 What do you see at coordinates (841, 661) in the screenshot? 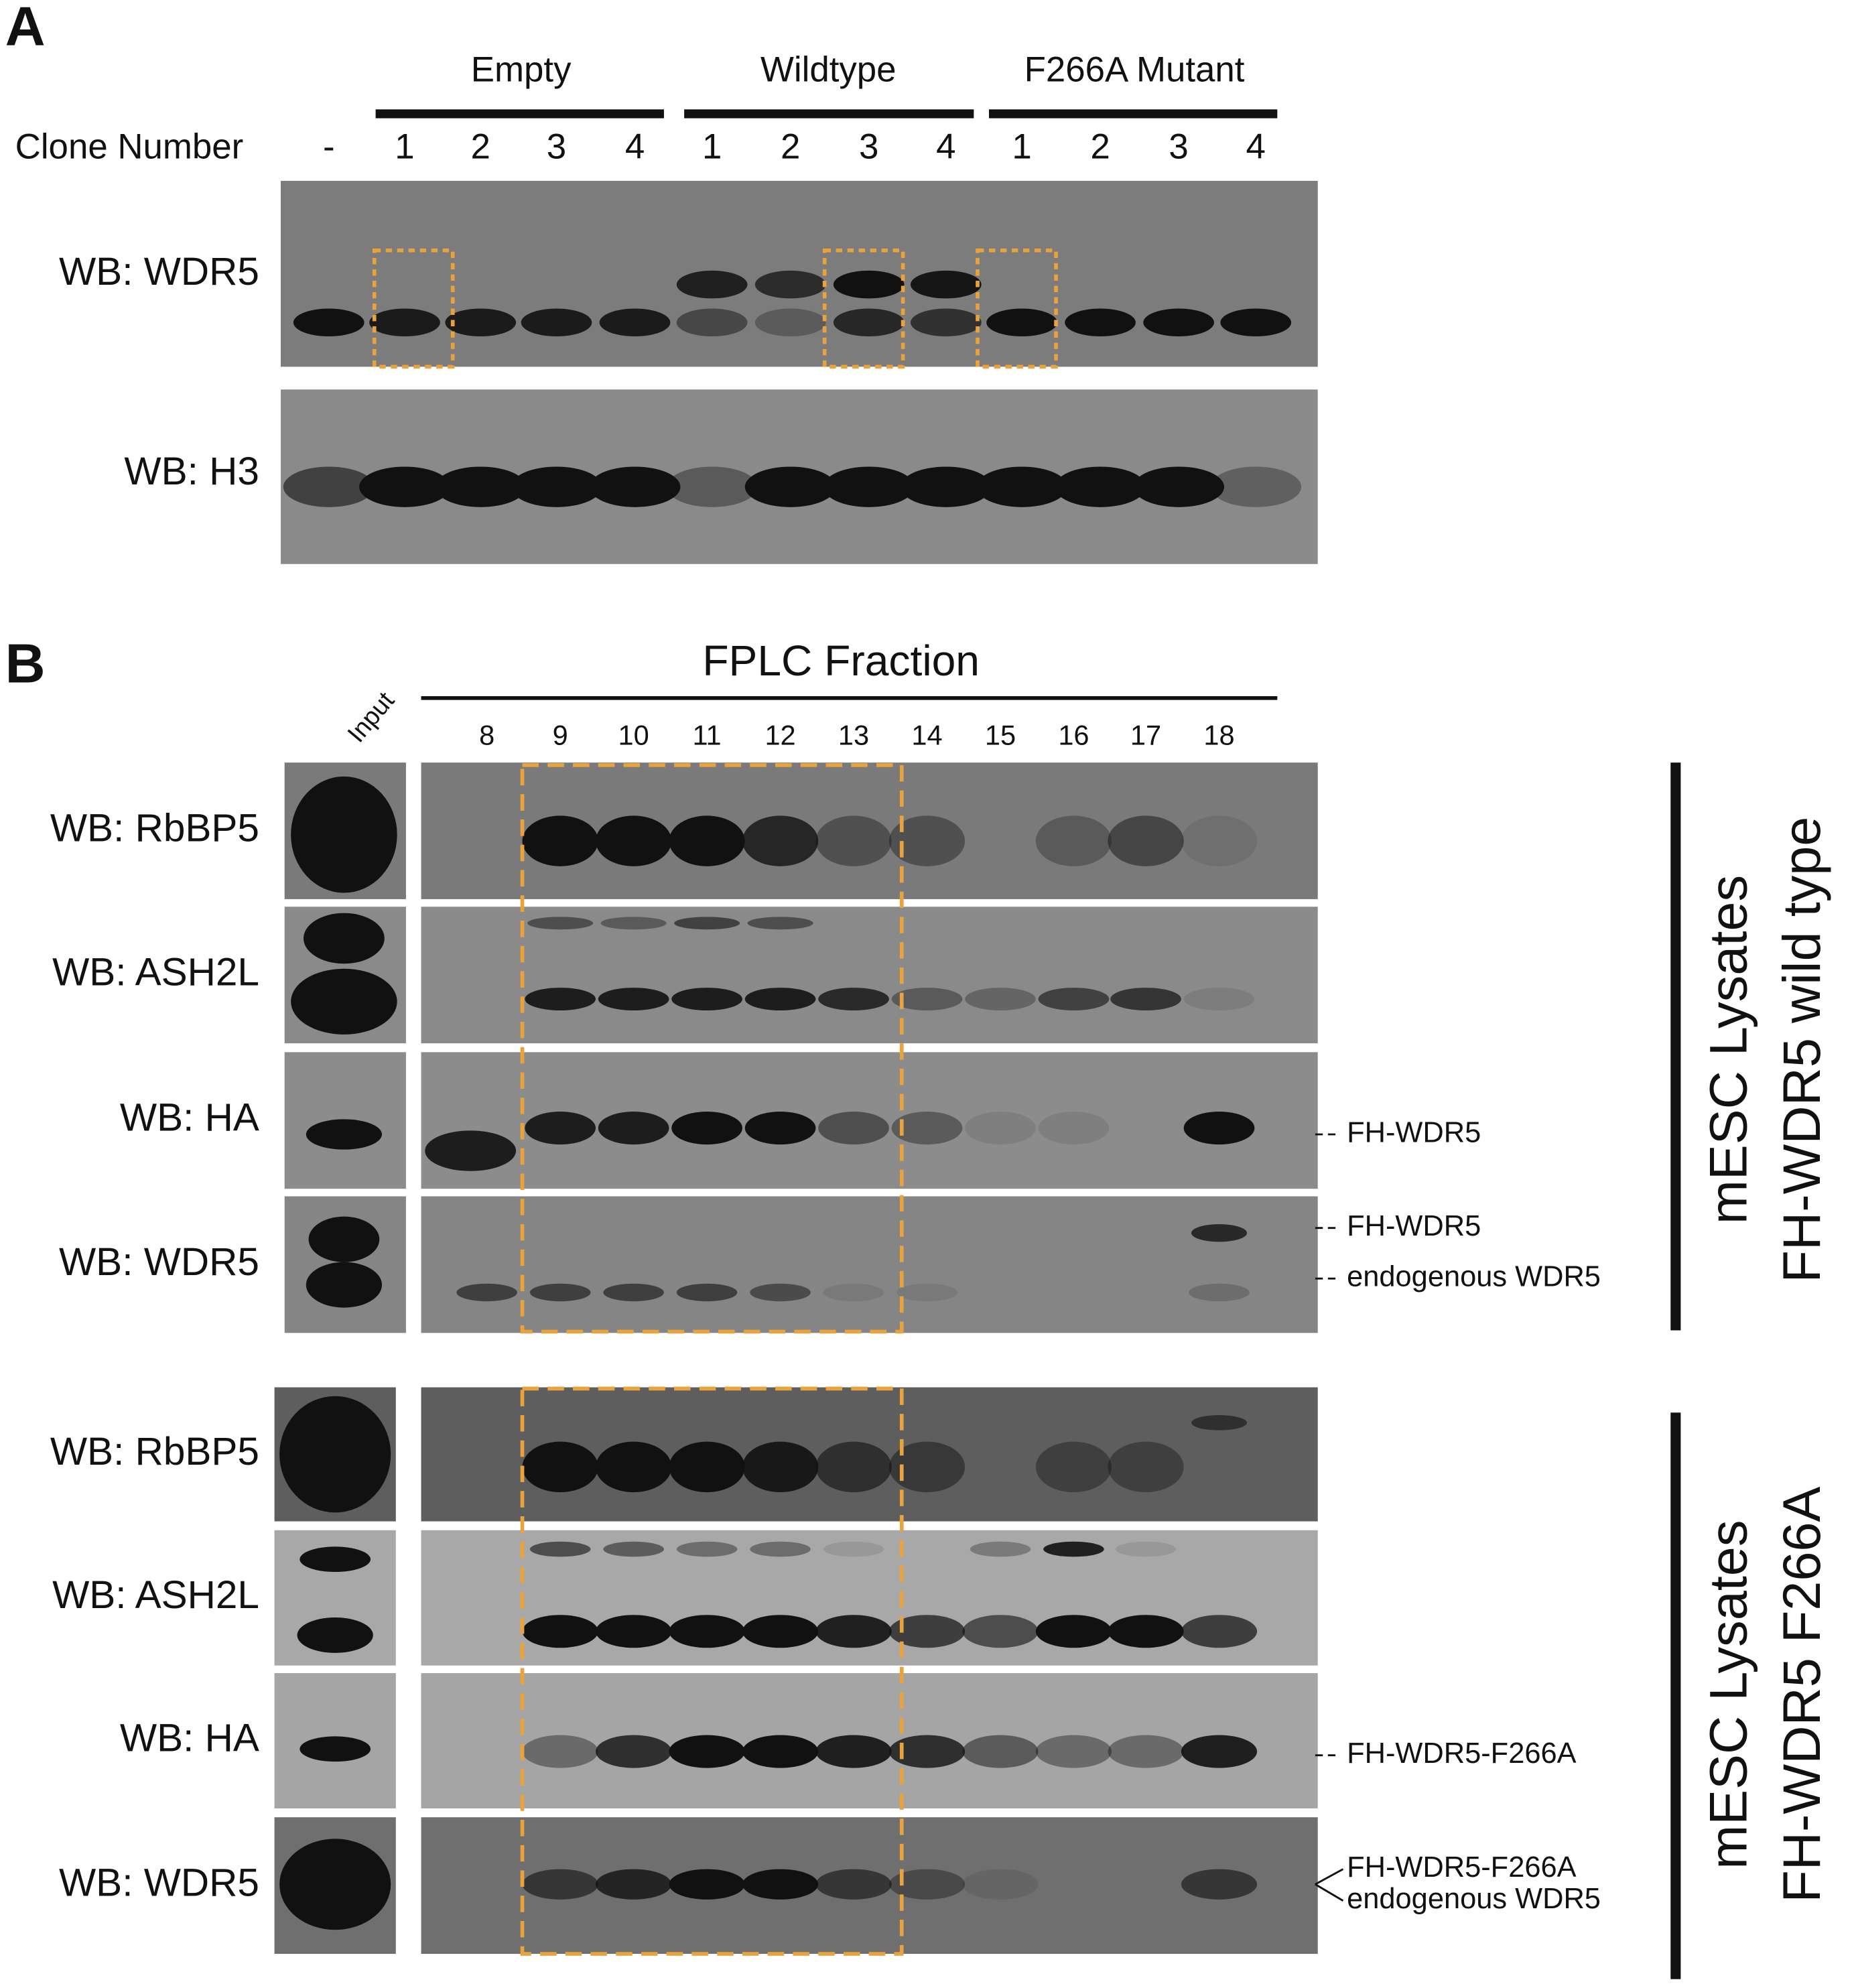
I see `axis-title: FPLC Fraction` at bounding box center [841, 661].